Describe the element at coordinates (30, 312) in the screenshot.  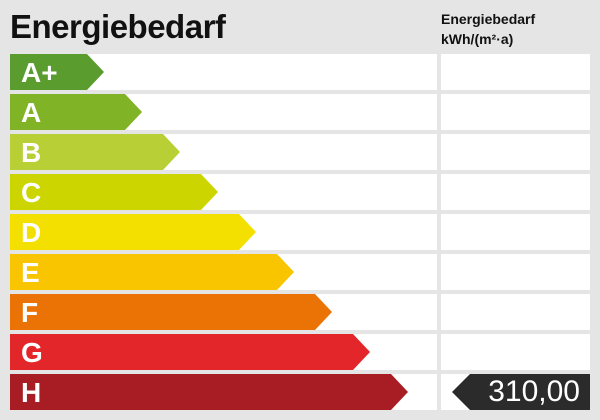
I see `class-label: F` at that location.